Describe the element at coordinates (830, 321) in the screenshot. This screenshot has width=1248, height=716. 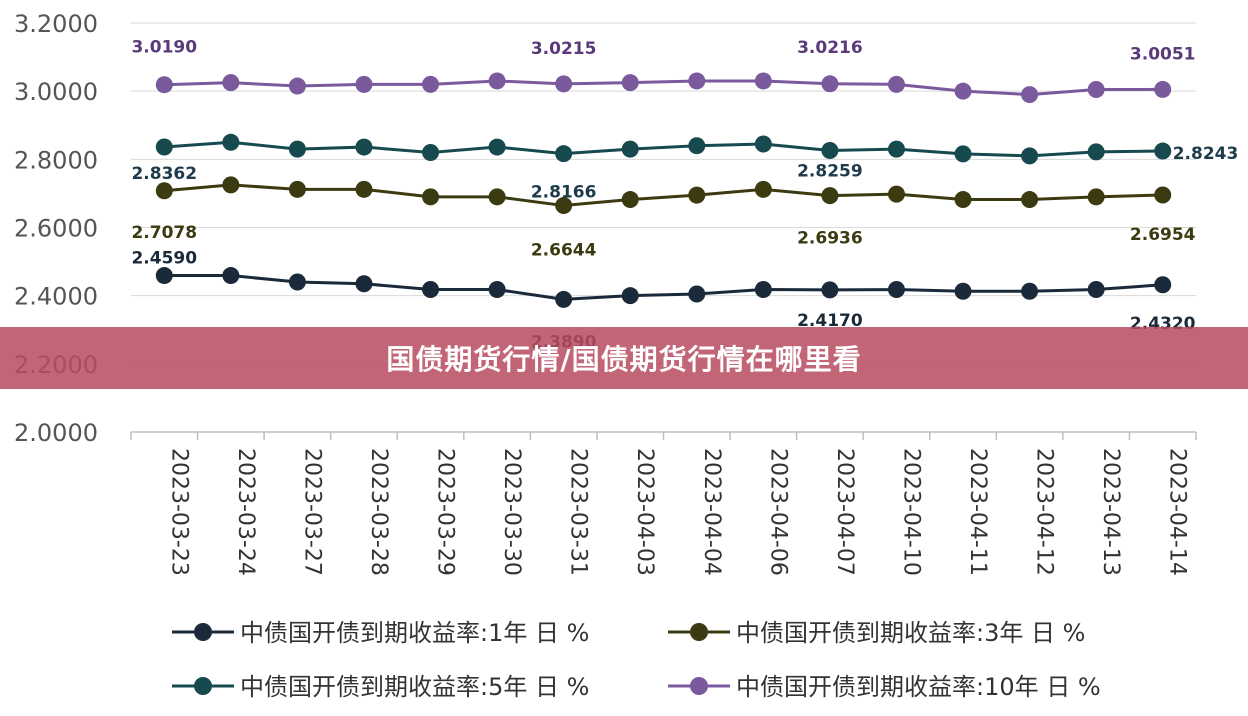
I see `data-label: 2.4170` at that location.